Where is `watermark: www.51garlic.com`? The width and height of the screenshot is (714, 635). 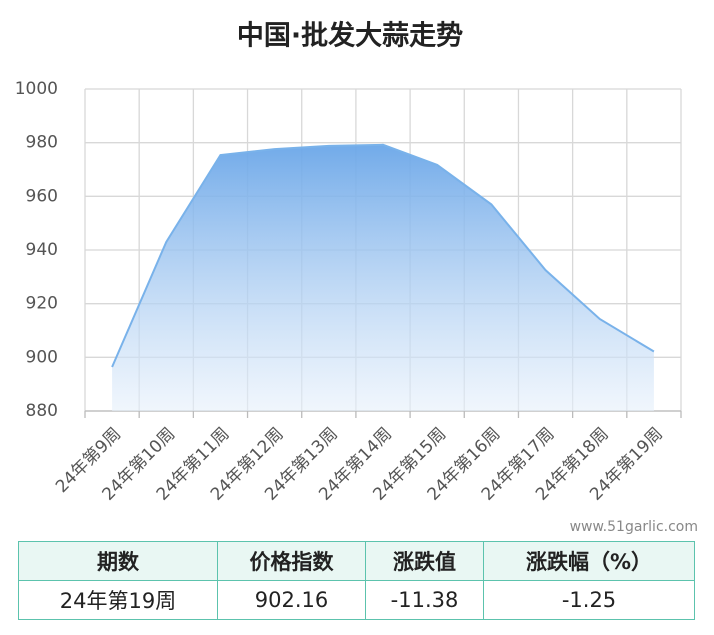
watermark: www.51garlic.com is located at coordinates (634, 527).